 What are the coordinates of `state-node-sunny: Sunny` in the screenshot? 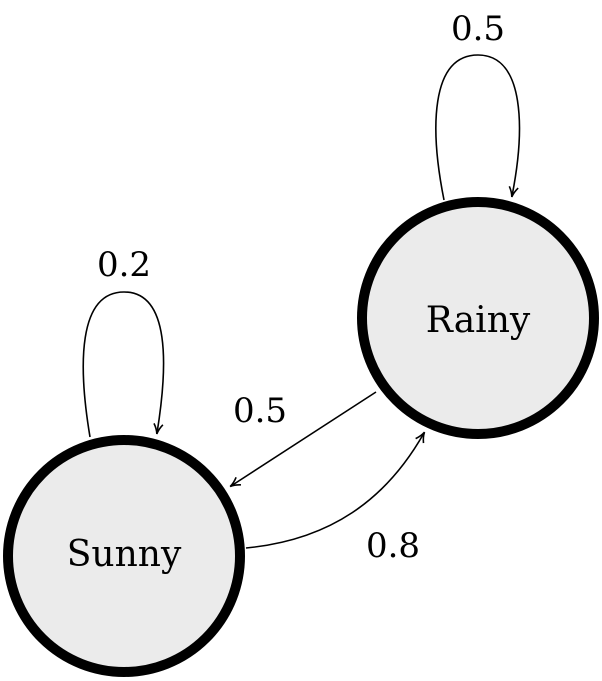 It's located at (124, 556).